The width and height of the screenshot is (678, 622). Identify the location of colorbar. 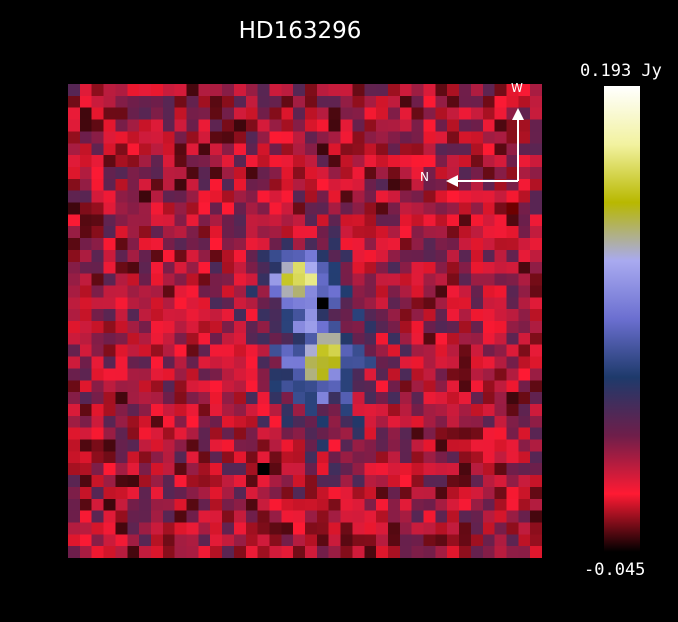
(622, 319).